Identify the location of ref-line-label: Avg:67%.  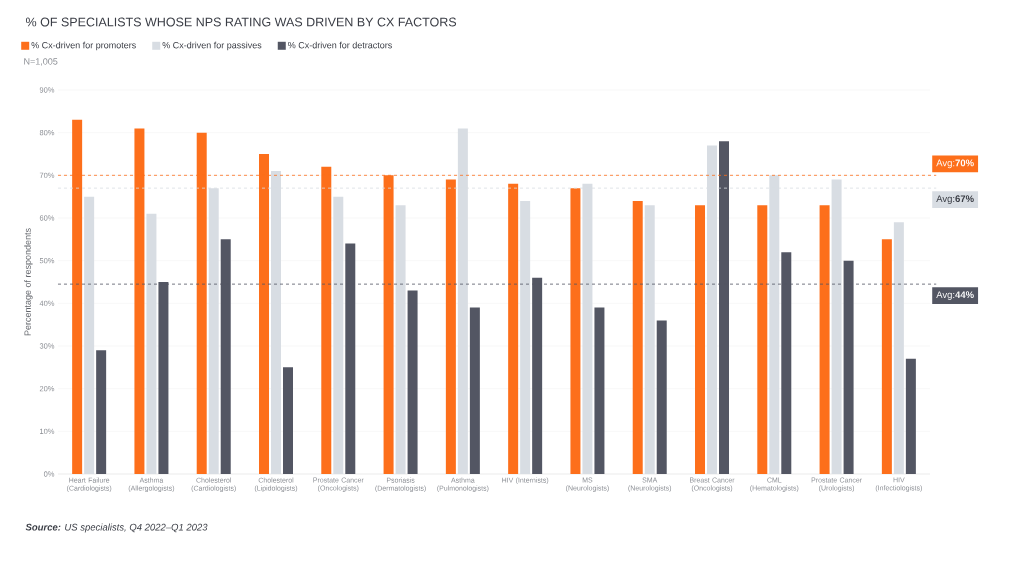
(955, 199).